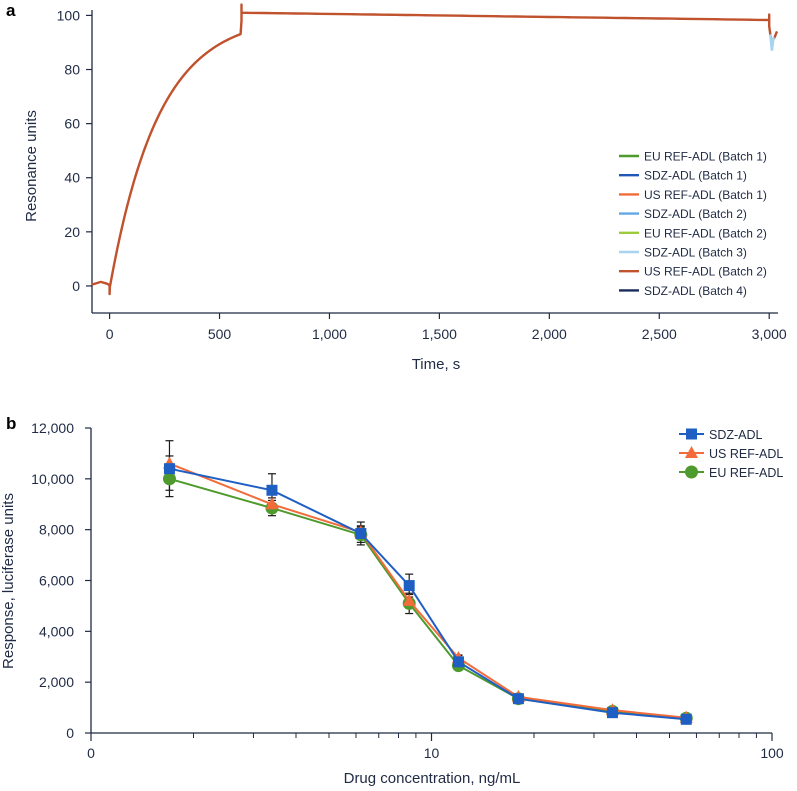  I want to click on panel-a-x-ticks: 0 500 1,000 1,500 2,000 2,500 3,000, so click(446, 327).